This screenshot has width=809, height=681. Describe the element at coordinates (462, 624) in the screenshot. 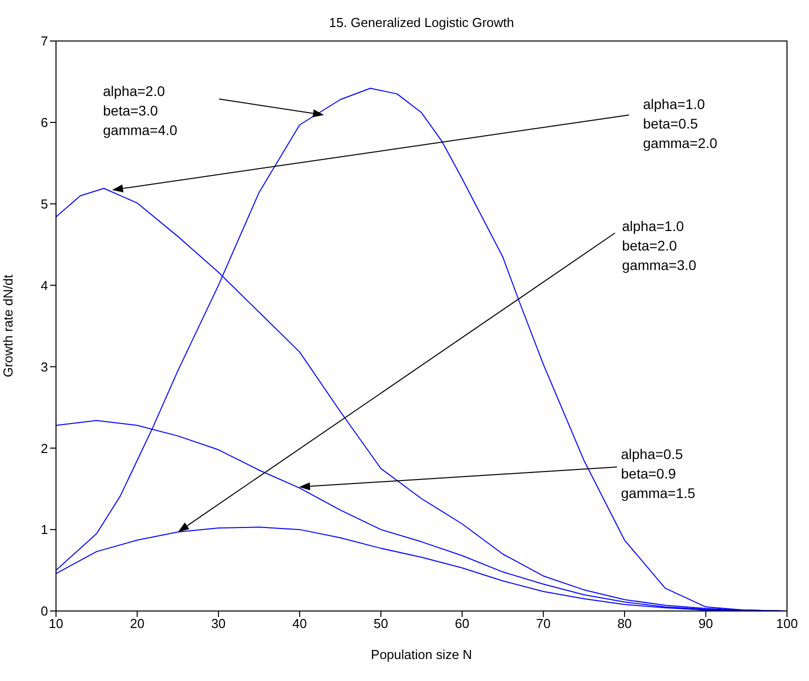

I see `x-tick-label: 60` at that location.